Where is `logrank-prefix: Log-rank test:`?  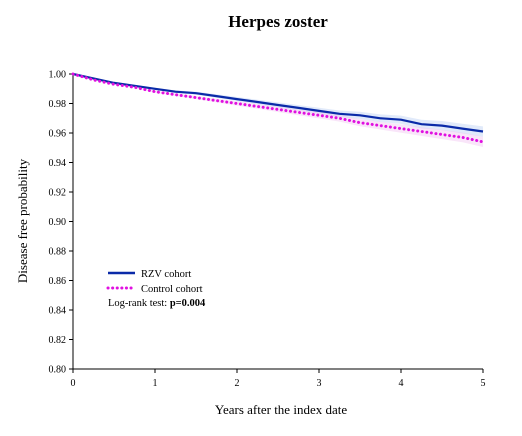
logrank-prefix: Log-rank test: is located at coordinates (139, 303).